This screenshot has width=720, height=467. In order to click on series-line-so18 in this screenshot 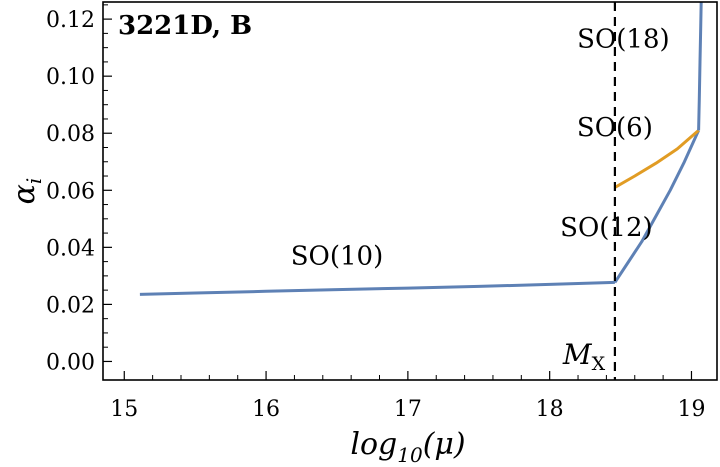, I will do `click(700, 66)`.